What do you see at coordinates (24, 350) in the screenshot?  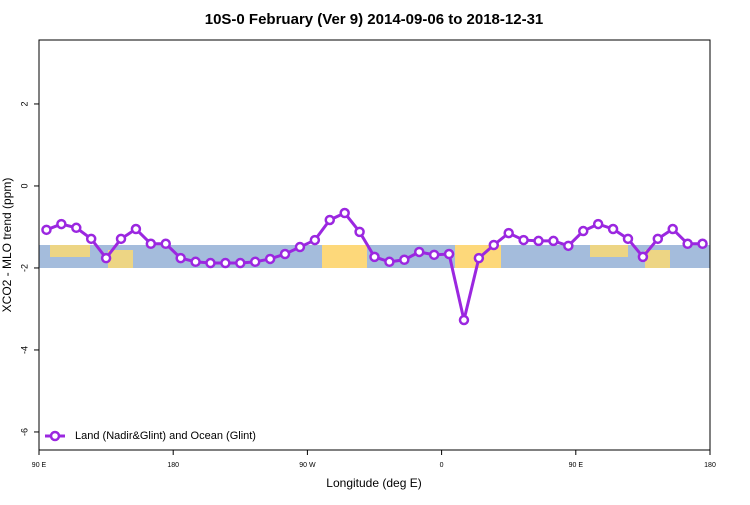 I see `y-tick-label: -4` at bounding box center [24, 350].